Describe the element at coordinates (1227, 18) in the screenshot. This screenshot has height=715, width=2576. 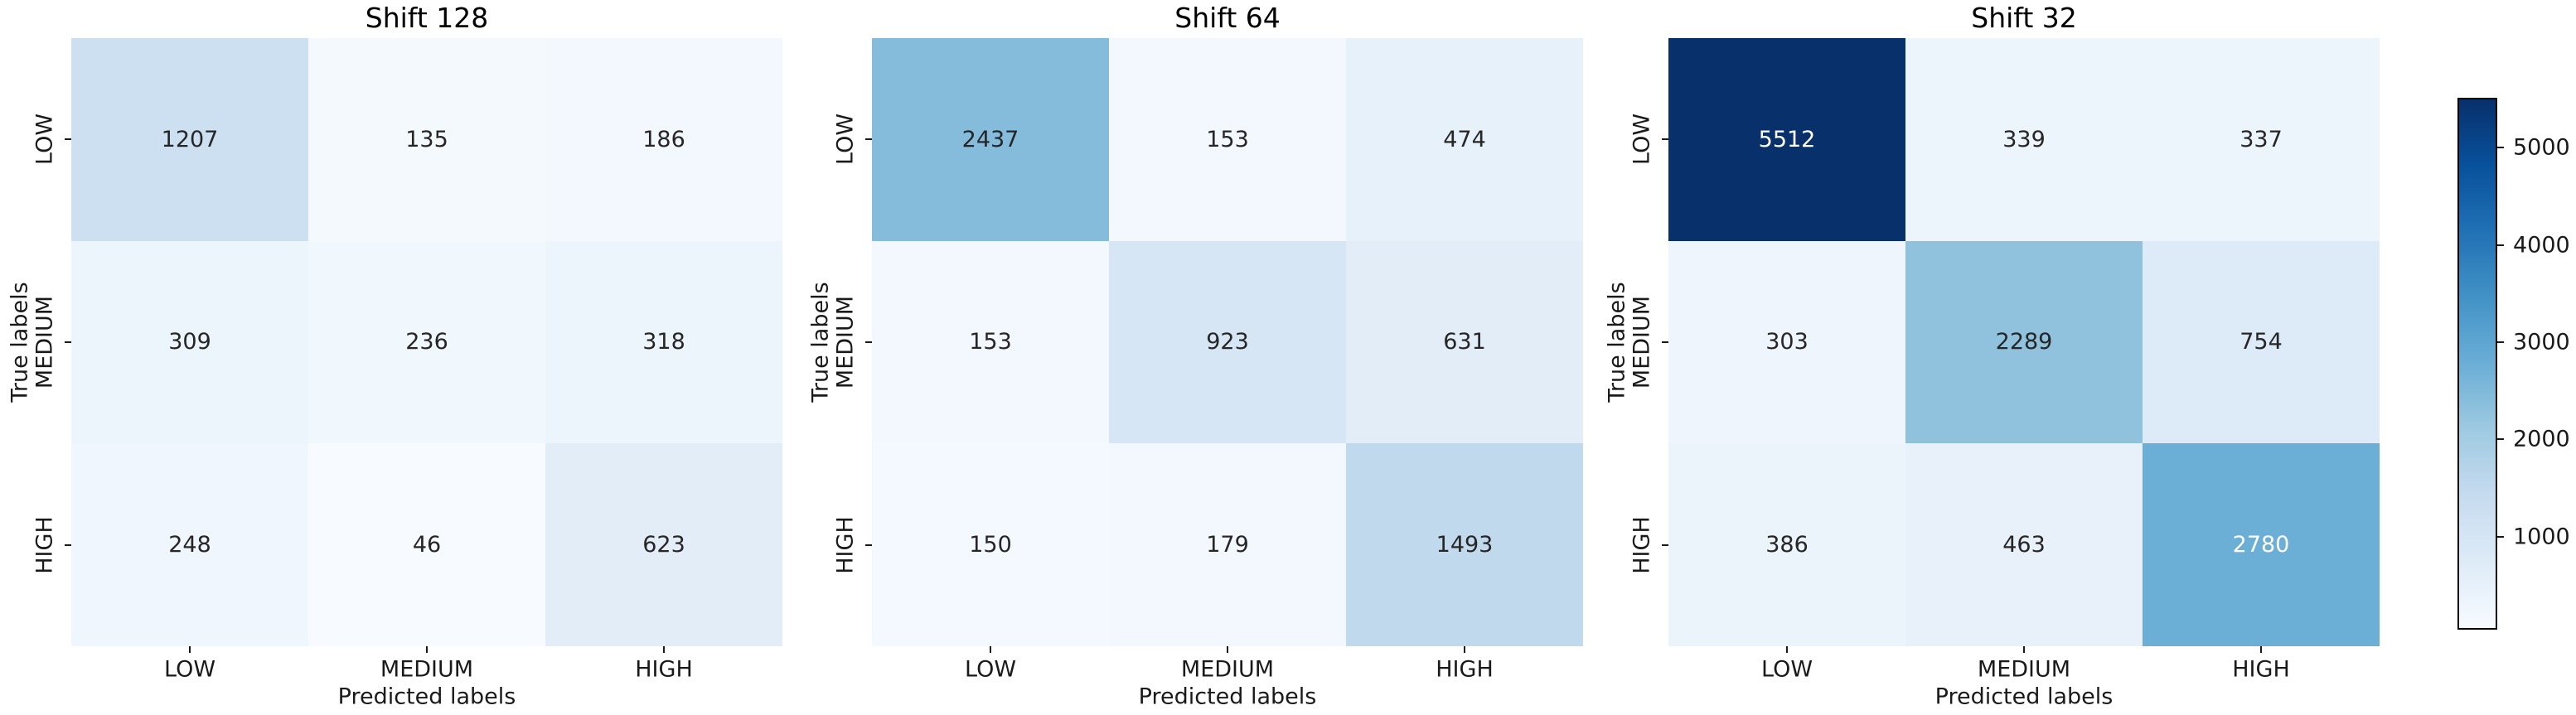
I see `subplot-title: Shift 64` at that location.